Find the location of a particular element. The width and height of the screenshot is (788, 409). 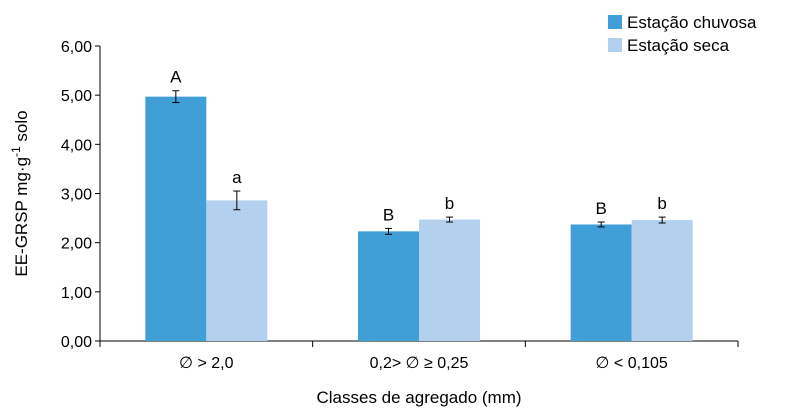

y-tick-label: 3,00 is located at coordinates (76, 195).